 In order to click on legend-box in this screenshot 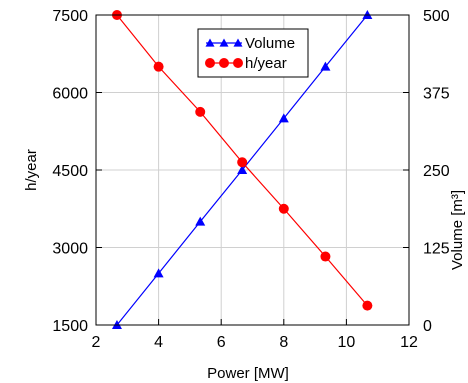, I will do `click(253, 53)`.